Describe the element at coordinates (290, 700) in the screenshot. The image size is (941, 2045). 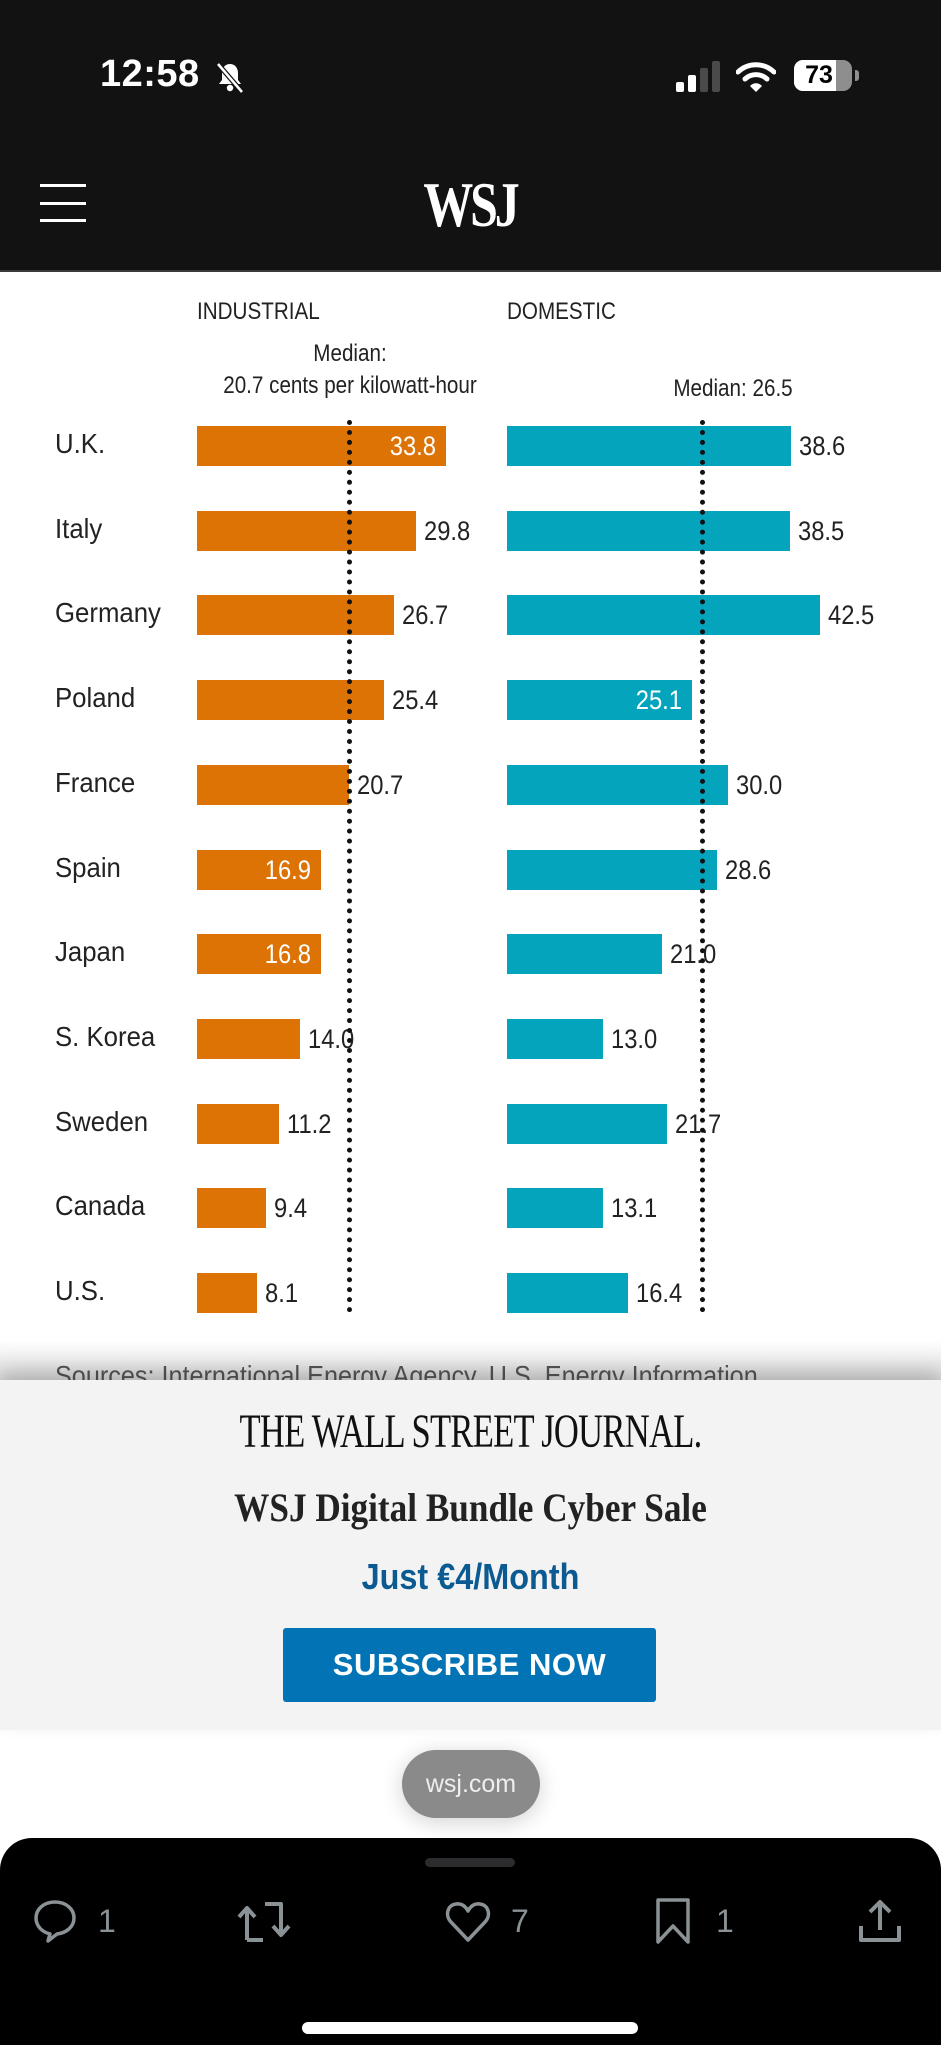
I see `industrial-bar-poland` at that location.